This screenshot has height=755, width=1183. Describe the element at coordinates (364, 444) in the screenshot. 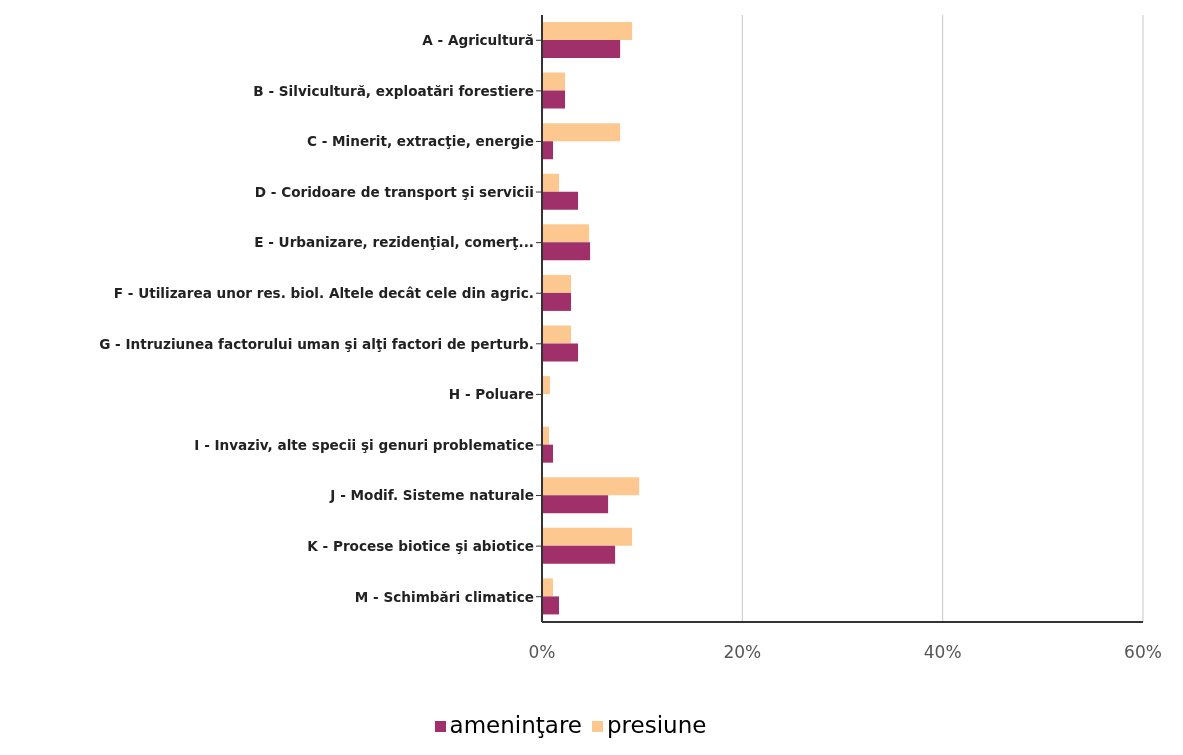

I see `y-tick-label: I - Invaziv, alte specii şi genuri problematice` at that location.